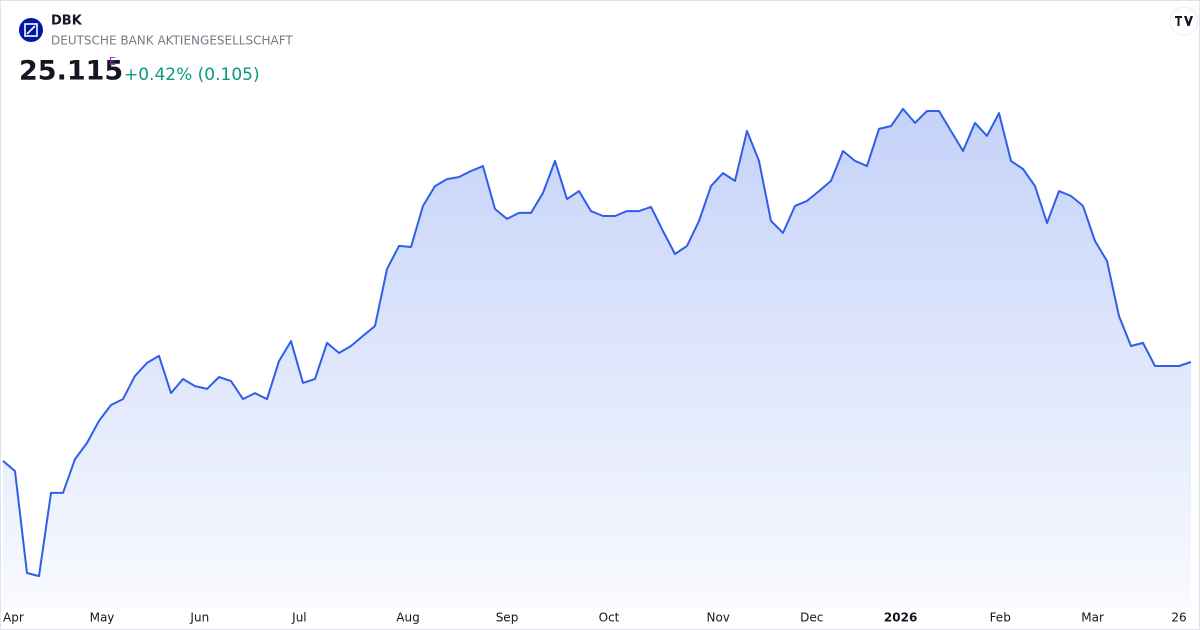  What do you see at coordinates (1178, 618) in the screenshot?
I see `x-tick-label: 26` at bounding box center [1178, 618].